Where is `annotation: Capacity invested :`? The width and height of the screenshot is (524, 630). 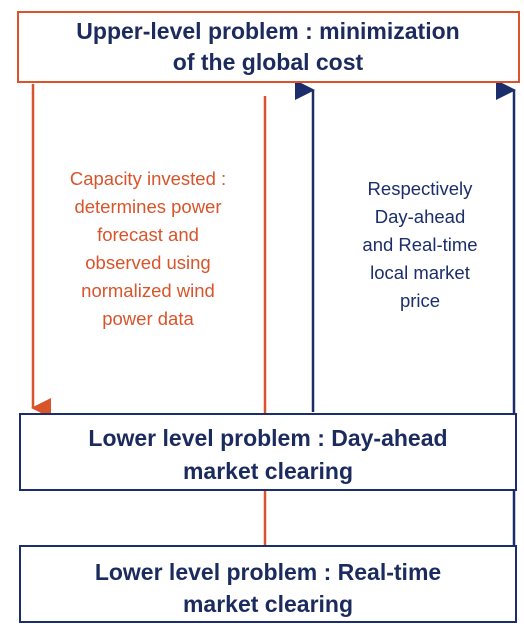 annotation: Capacity invested : is located at coordinates (148, 178).